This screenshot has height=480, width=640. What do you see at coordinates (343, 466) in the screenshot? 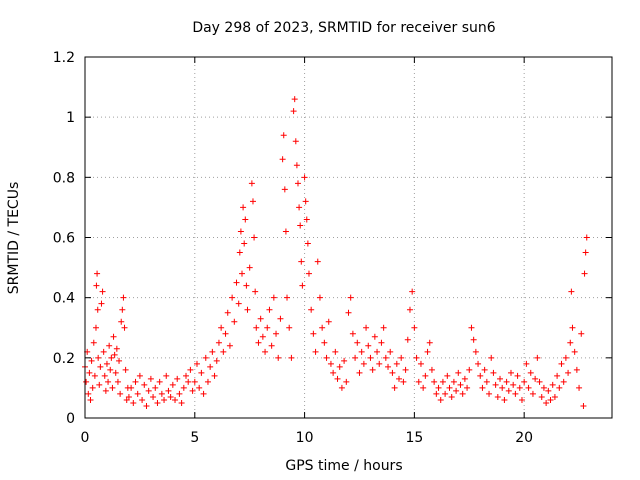
I see `x-axis-label: GPS time / hours` at bounding box center [343, 466].